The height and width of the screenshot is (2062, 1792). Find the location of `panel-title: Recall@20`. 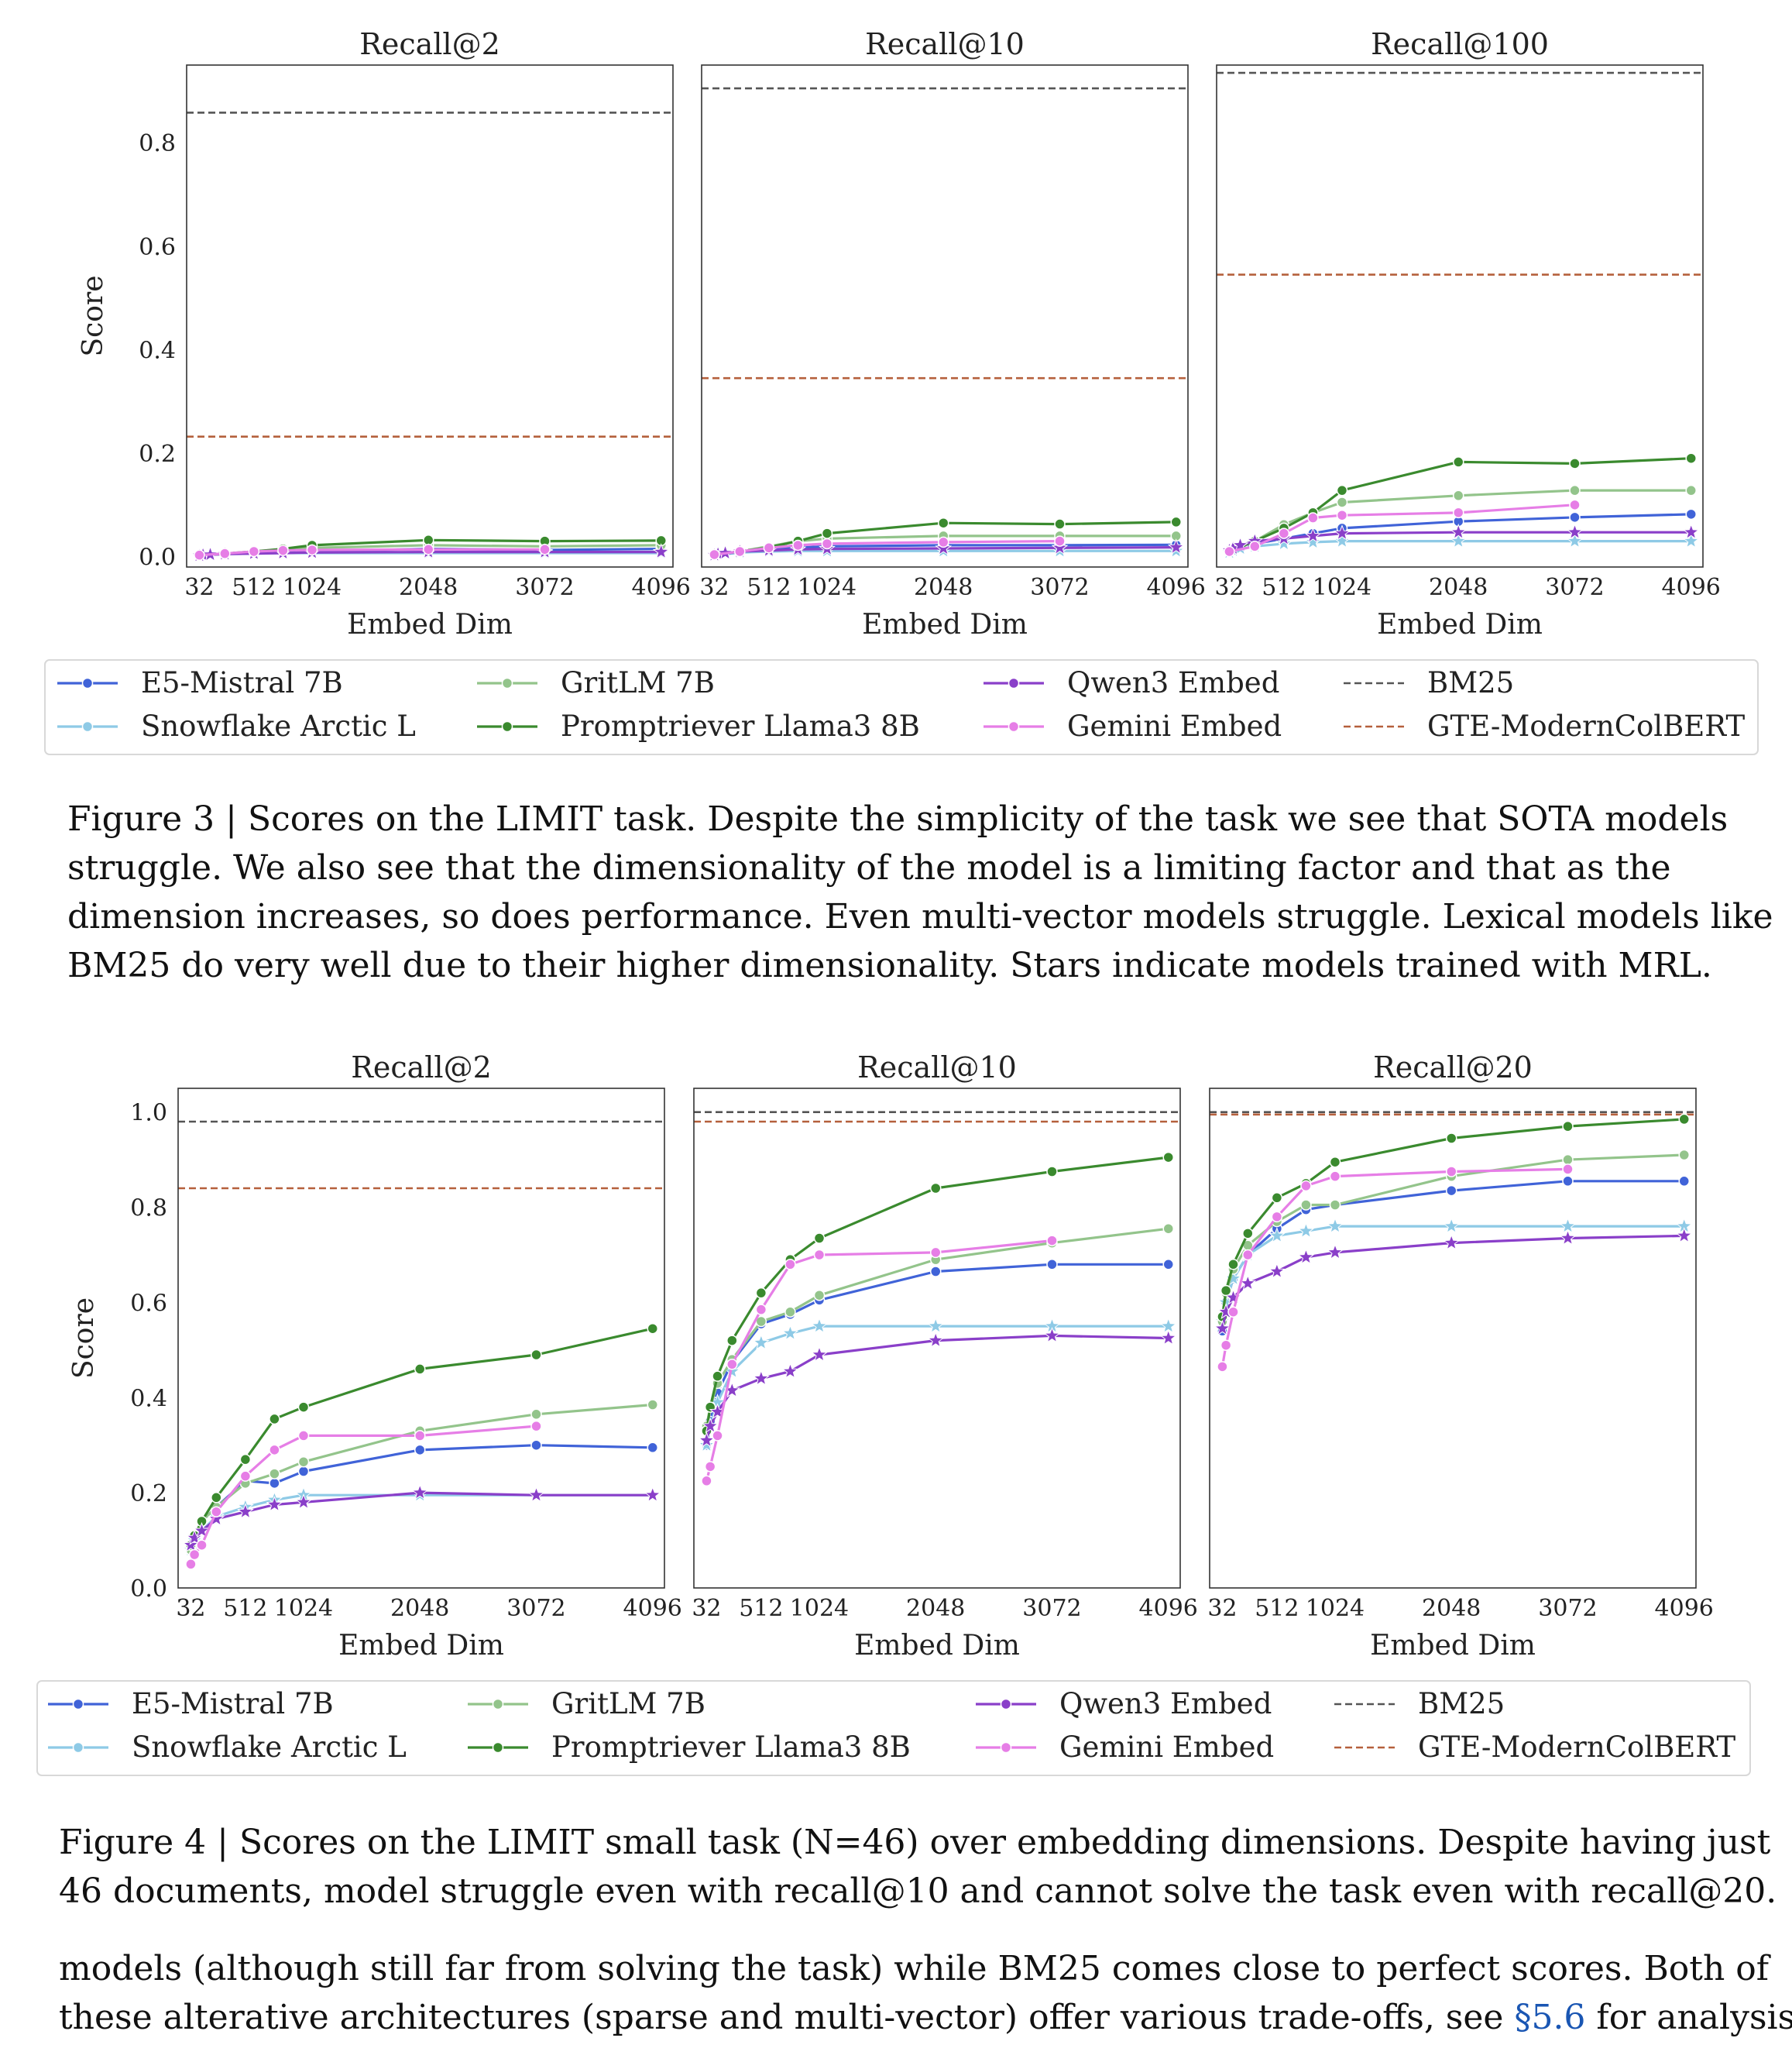

panel-title: Recall@20 is located at coordinates (1453, 1067).